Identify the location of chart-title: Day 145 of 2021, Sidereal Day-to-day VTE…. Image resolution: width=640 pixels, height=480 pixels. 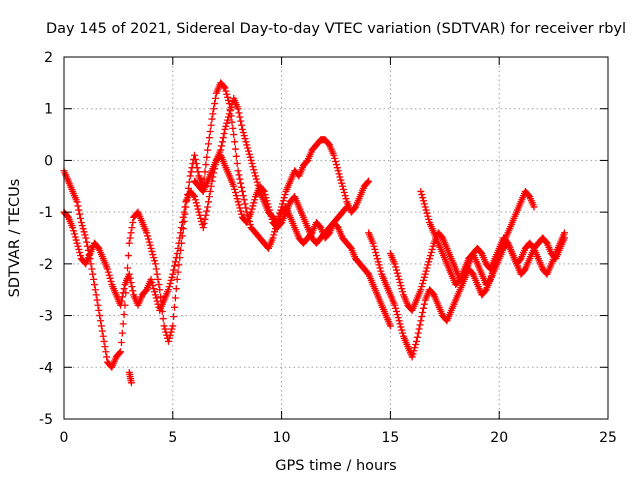
(336, 29).